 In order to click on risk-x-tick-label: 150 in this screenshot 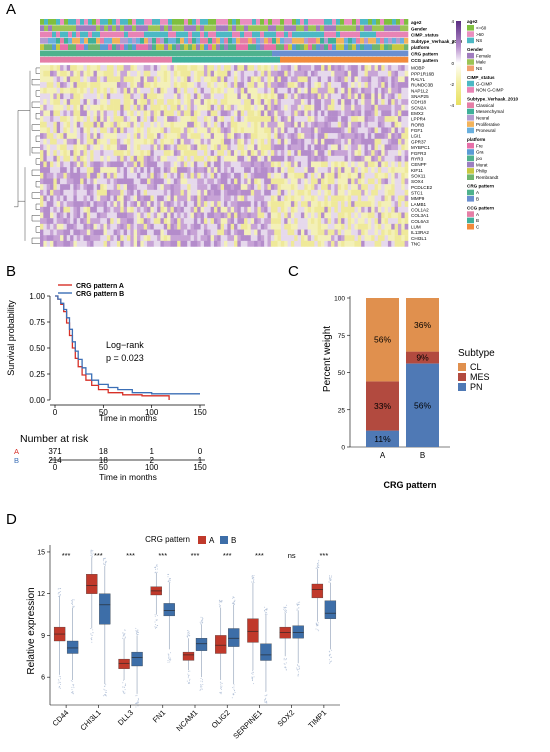, I will do `click(200, 467)`.